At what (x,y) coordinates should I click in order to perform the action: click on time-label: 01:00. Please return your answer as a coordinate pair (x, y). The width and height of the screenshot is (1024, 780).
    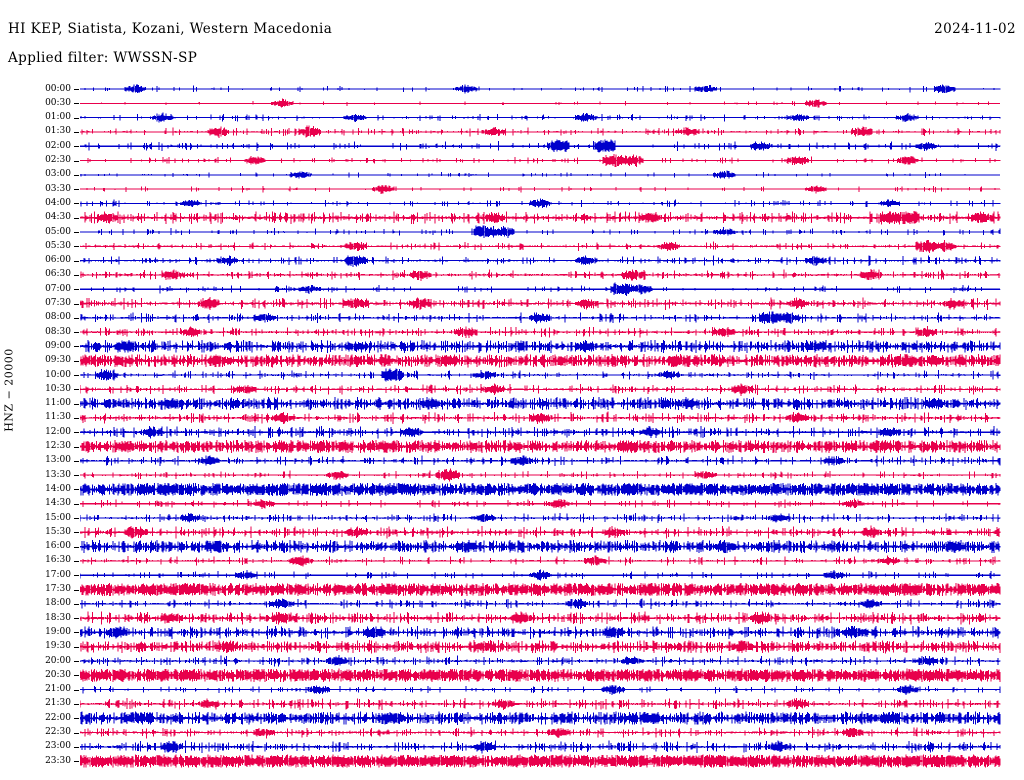
    Looking at the image, I should click on (58, 117).